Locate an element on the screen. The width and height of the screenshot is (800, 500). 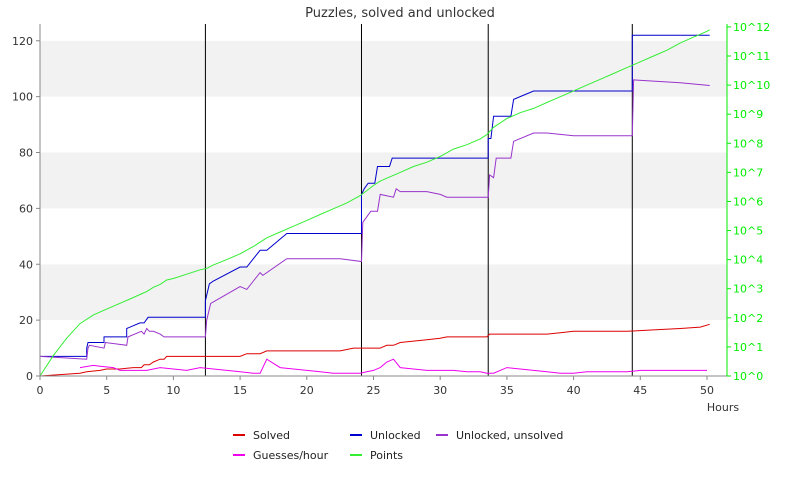
x-tick-labels: 0 5 10 15 20 25 30 35 40 45 50 is located at coordinates (375, 386).